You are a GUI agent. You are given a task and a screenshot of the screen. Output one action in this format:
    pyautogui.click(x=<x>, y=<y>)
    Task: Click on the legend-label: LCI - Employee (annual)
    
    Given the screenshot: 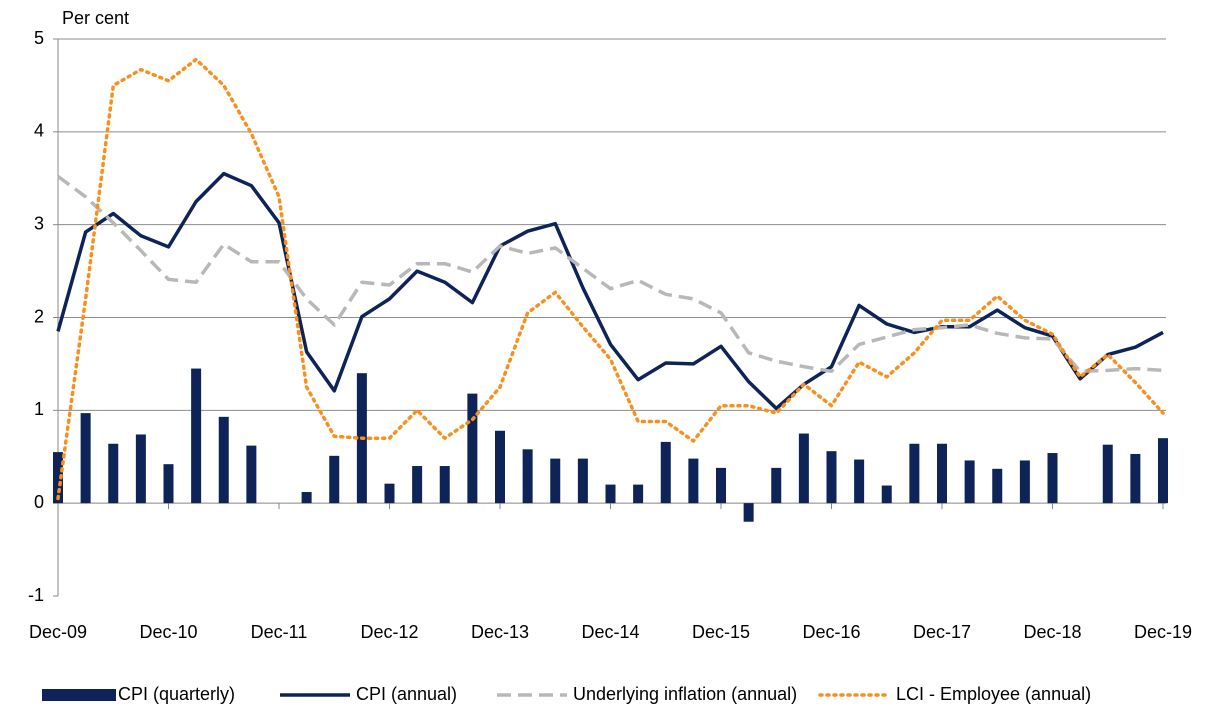 What is the action you would take?
    pyautogui.click(x=993, y=694)
    